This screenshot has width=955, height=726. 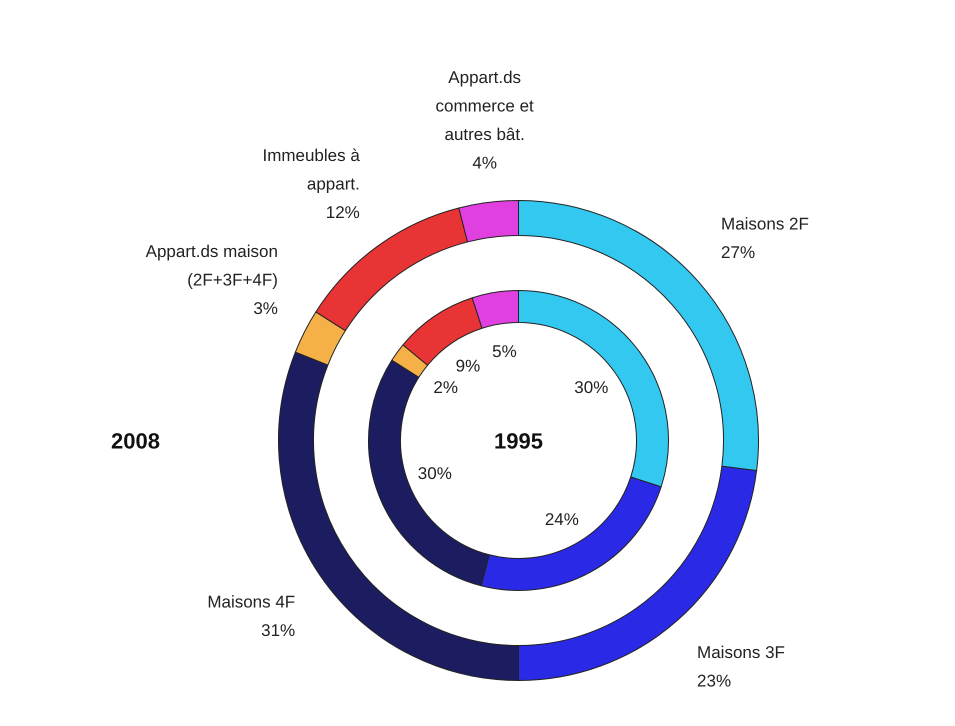 I want to click on data-label: 2%, so click(x=445, y=388).